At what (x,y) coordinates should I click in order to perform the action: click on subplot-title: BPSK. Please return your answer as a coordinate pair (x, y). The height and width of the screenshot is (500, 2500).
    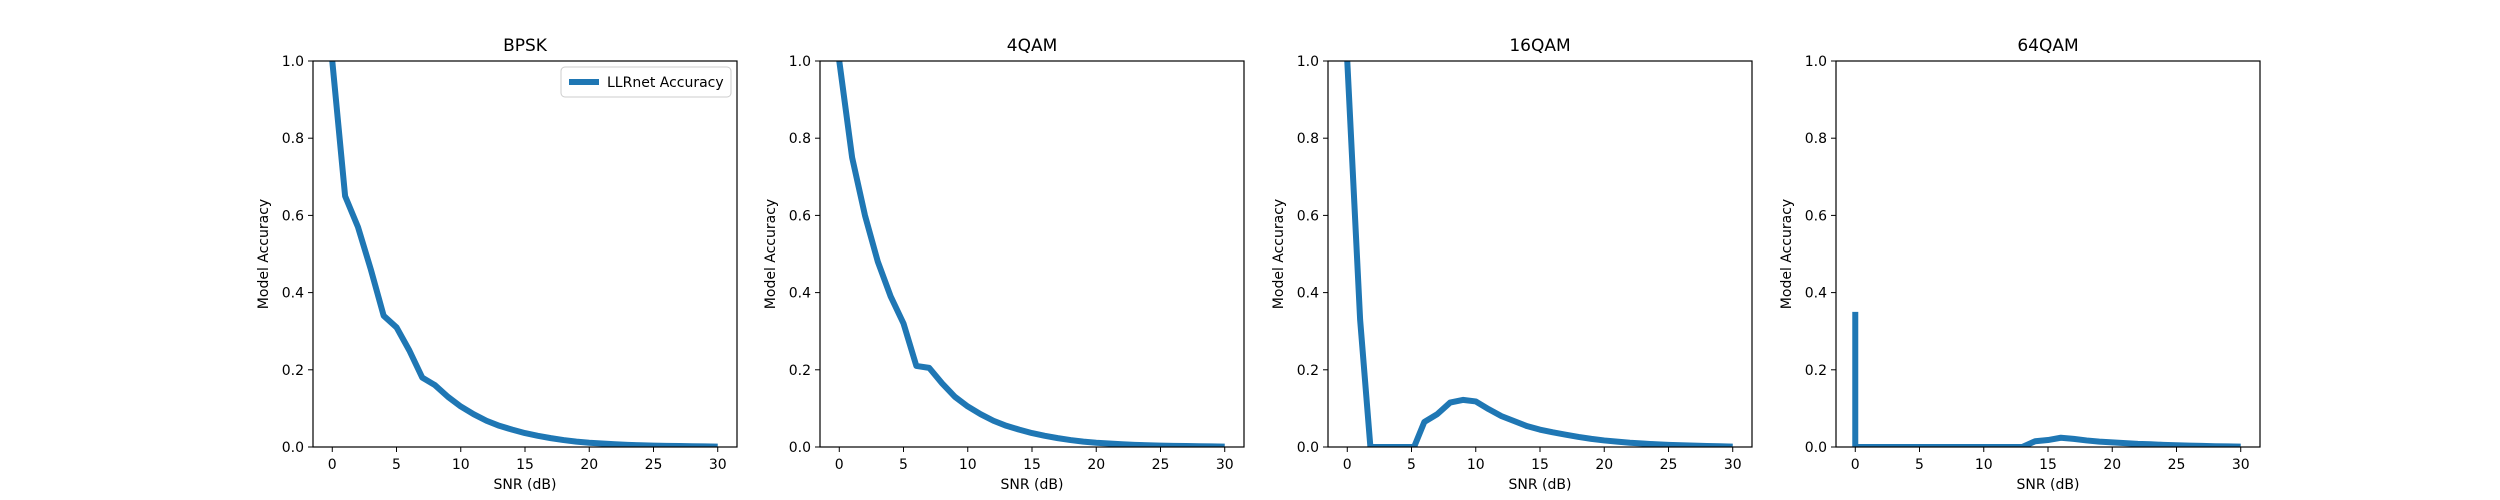
    Looking at the image, I should click on (525, 46).